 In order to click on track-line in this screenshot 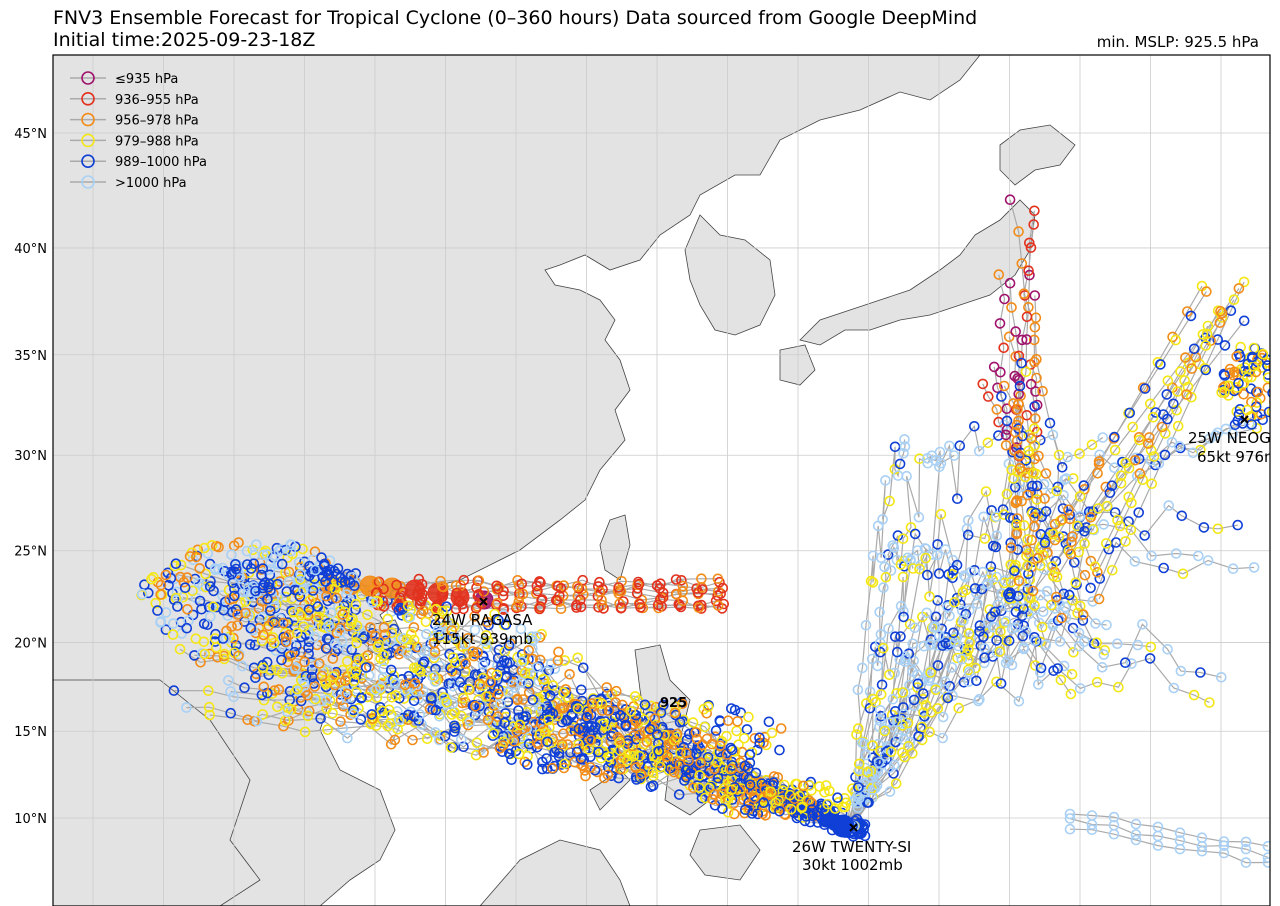, I will do `click(1169, 846)`.